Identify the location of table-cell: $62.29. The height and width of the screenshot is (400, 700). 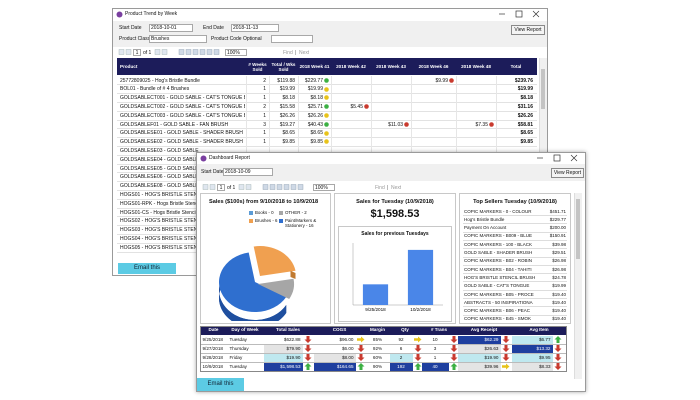
(479, 339).